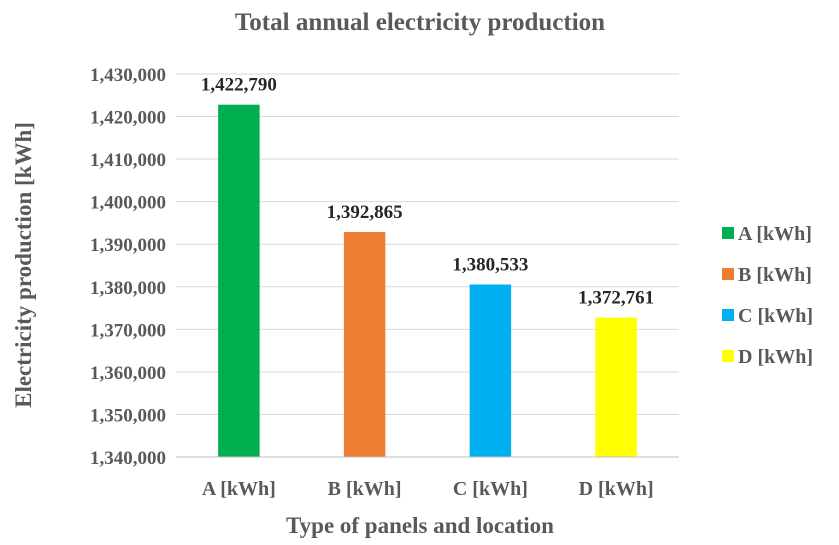 Image resolution: width=839 pixels, height=545 pixels. Describe the element at coordinates (420, 22) in the screenshot. I see `chart-title: Total annual electricity production` at that location.